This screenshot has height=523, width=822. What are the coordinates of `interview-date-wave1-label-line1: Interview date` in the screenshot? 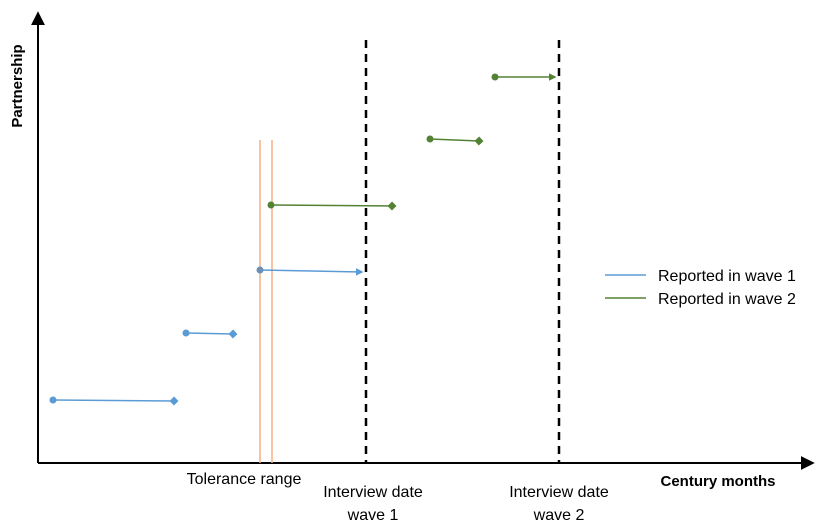 It's located at (373, 492).